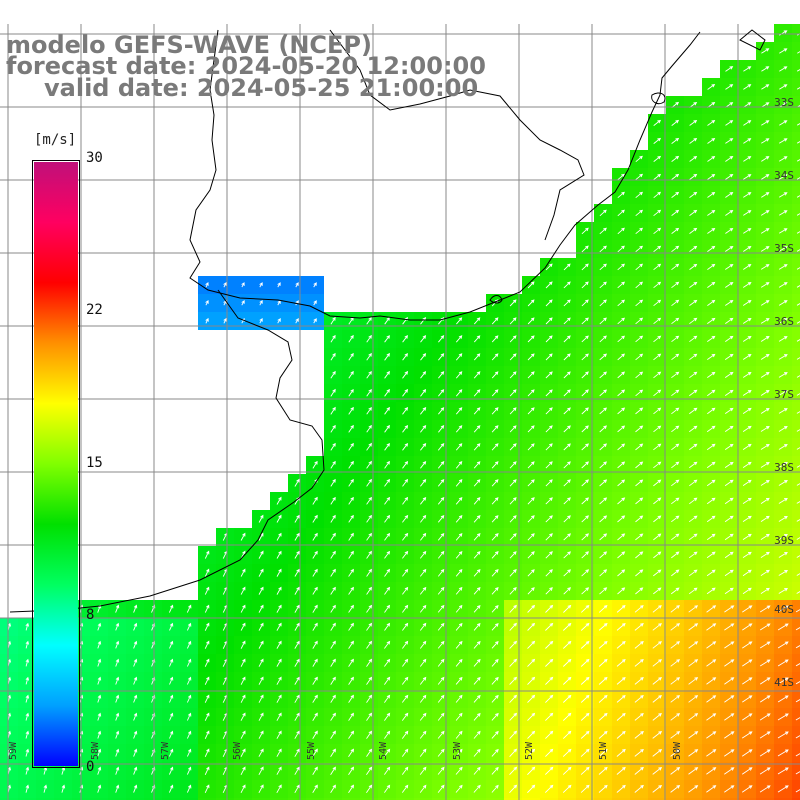 Image resolution: width=800 pixels, height=800 pixels. Describe the element at coordinates (677, 750) in the screenshot. I see `lon-label: 50W` at that location.